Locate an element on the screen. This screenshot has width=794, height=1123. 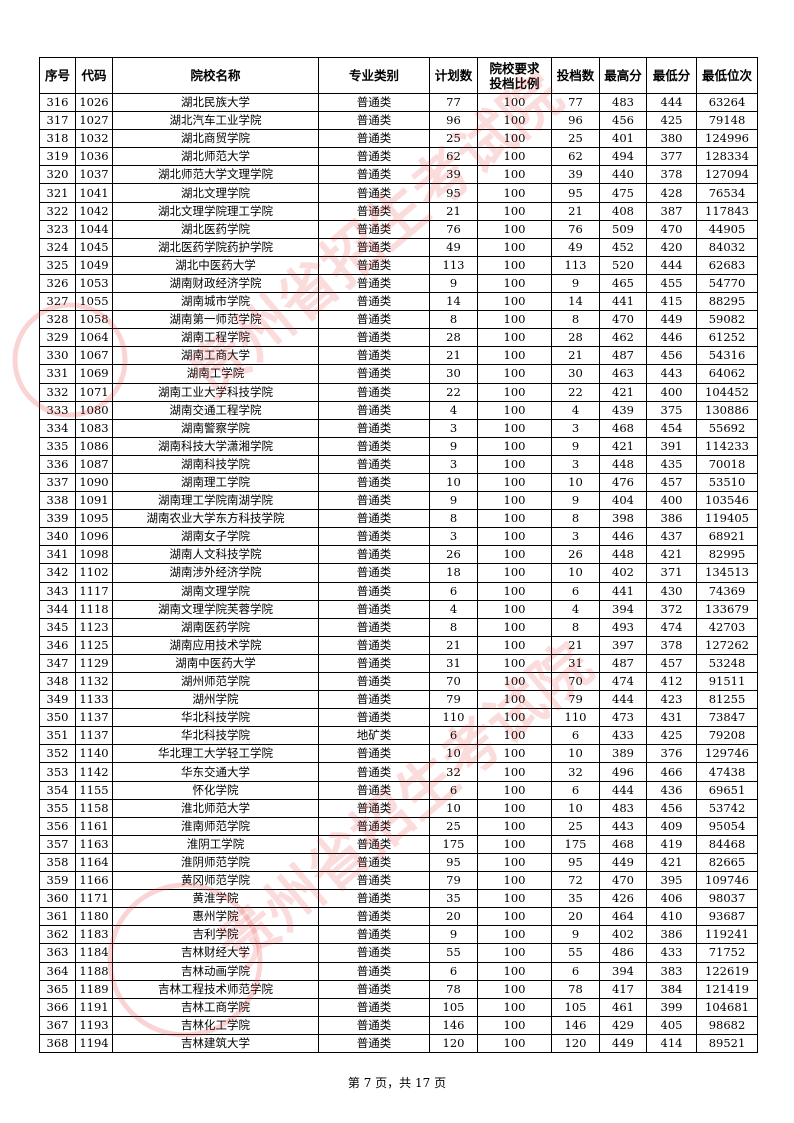
cell-min-score: 431 is located at coordinates (671, 718).